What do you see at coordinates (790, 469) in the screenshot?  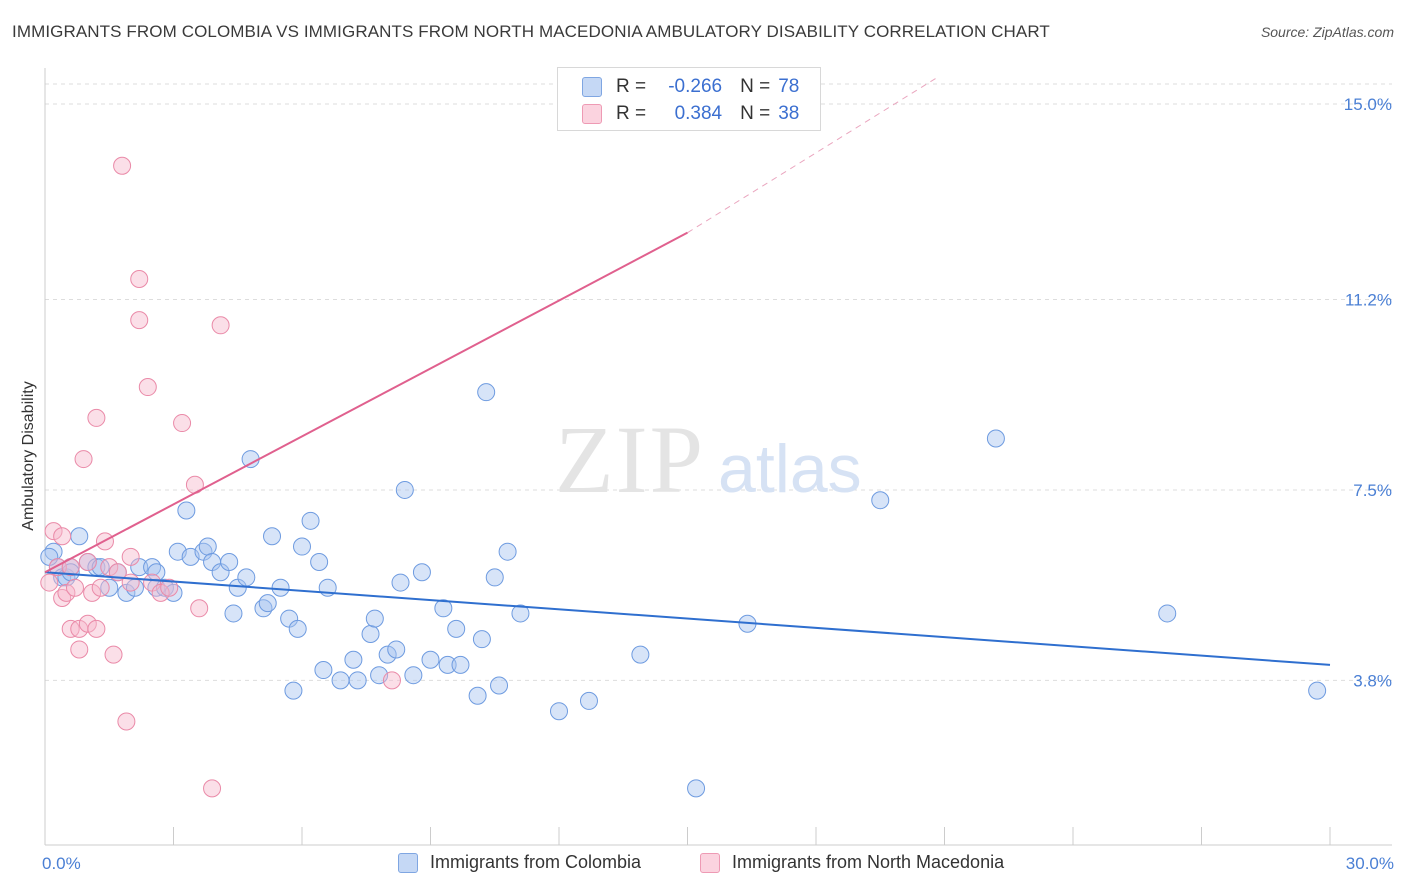 I see `watermark-atlas: atlas` at bounding box center [790, 469].